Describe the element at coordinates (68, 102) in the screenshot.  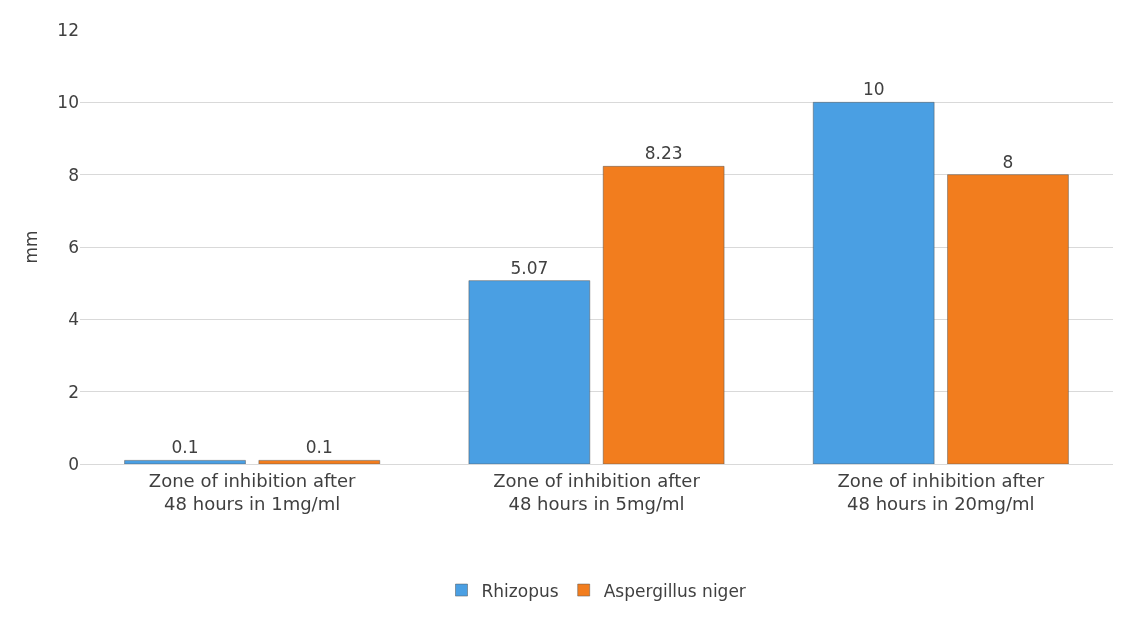
I see `y-tick-label: 10` at that location.